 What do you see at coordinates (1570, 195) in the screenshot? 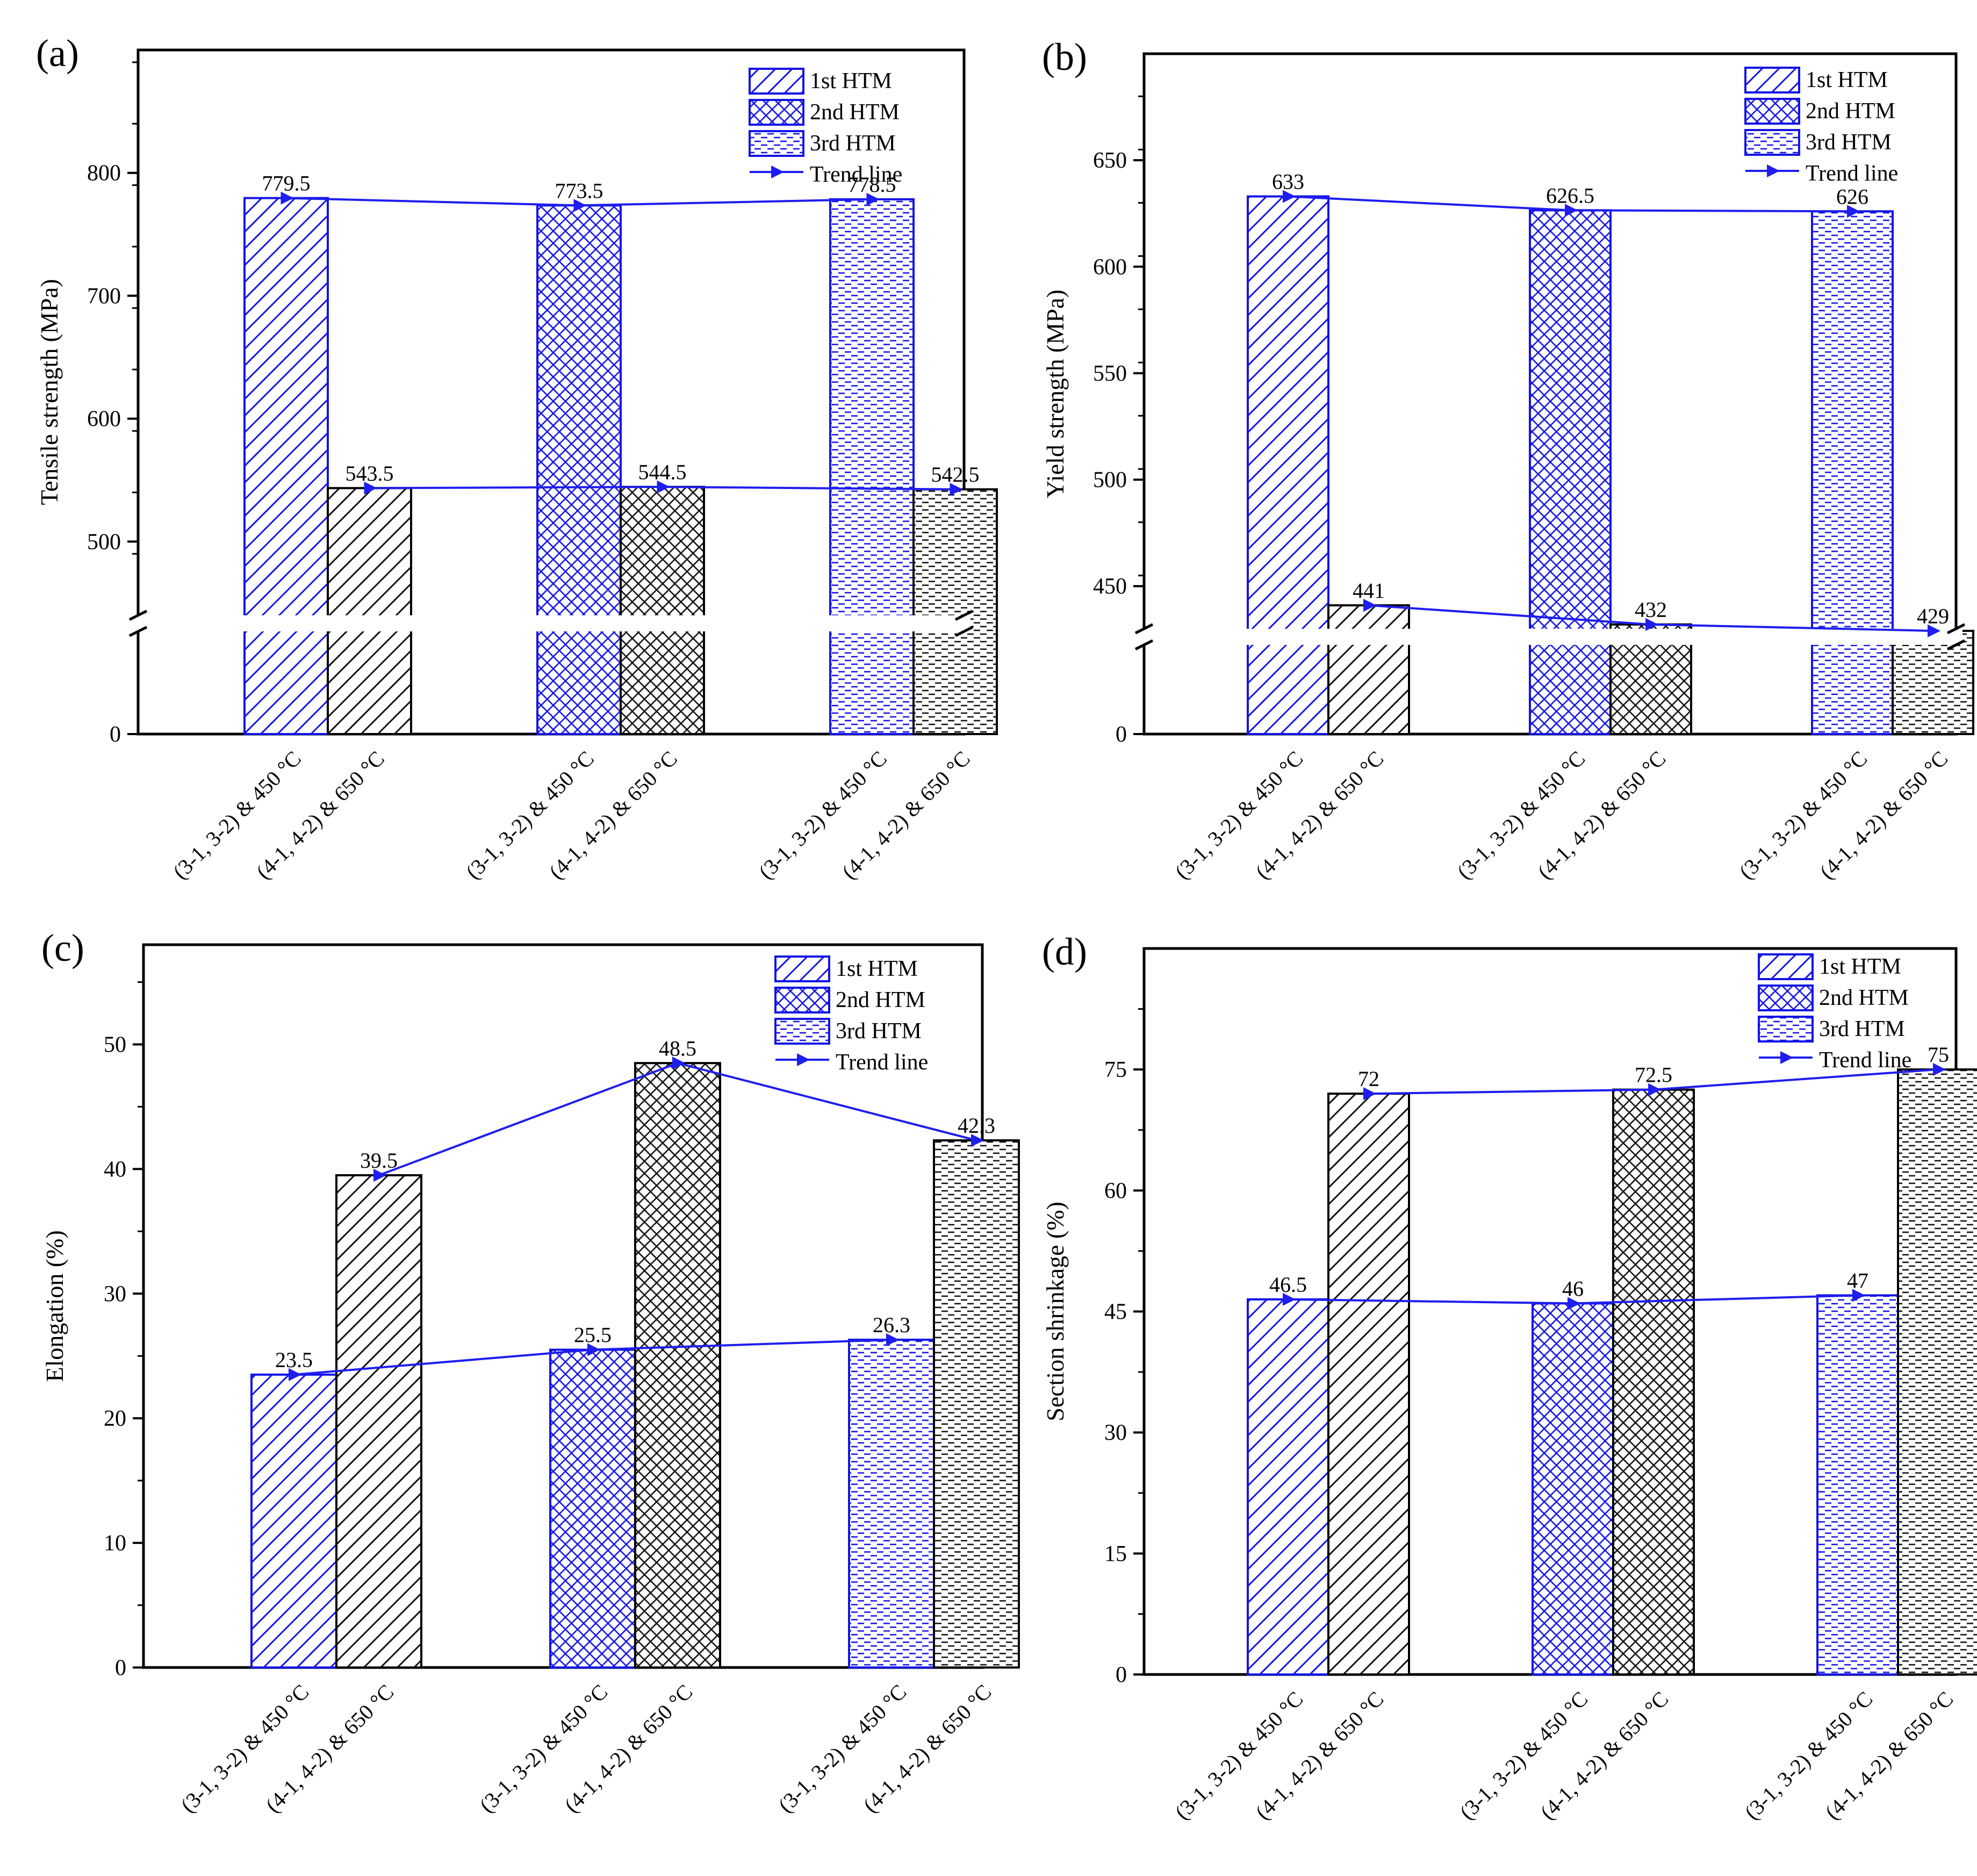
I see `data-label: 626.5` at bounding box center [1570, 195].